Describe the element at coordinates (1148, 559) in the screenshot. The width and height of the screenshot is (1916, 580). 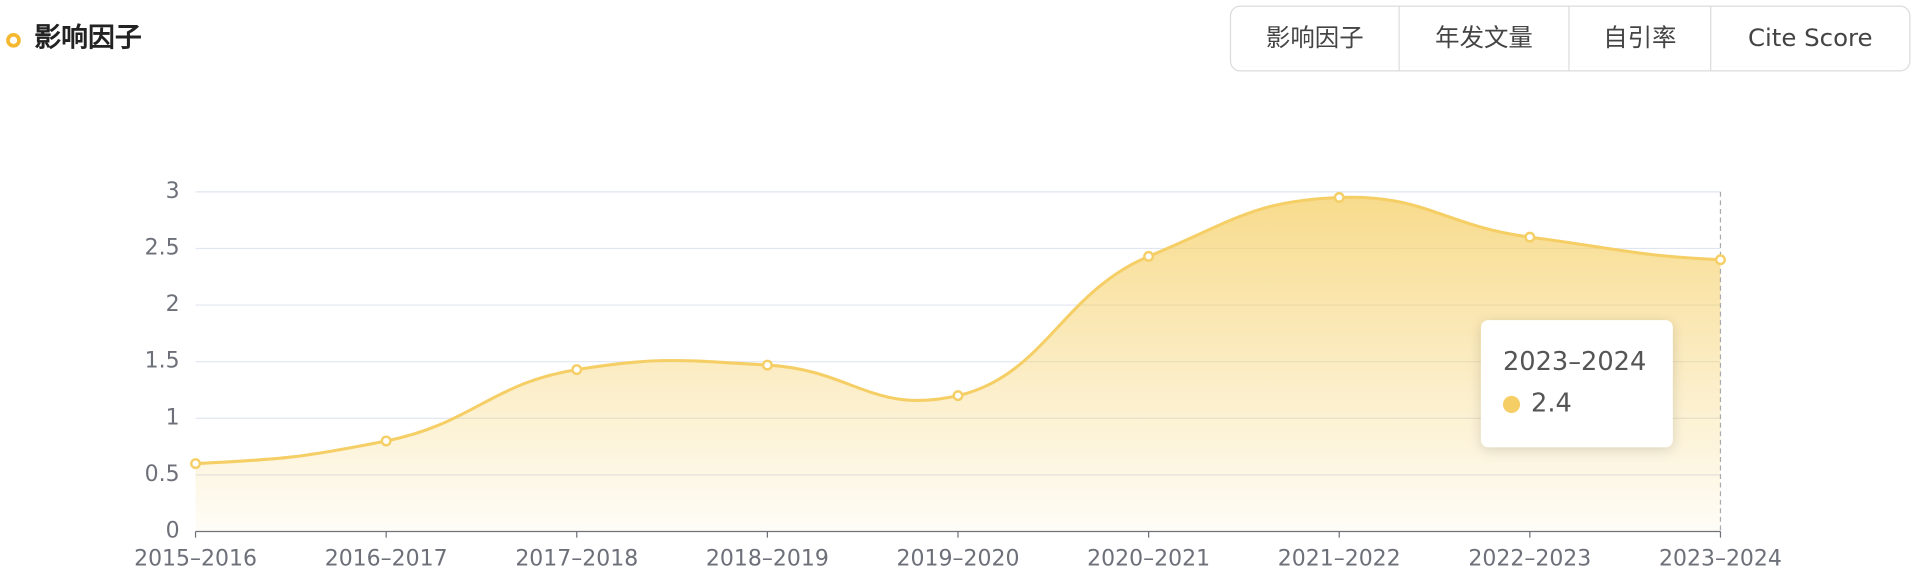
I see `x-tick-label: 2020–2021` at that location.